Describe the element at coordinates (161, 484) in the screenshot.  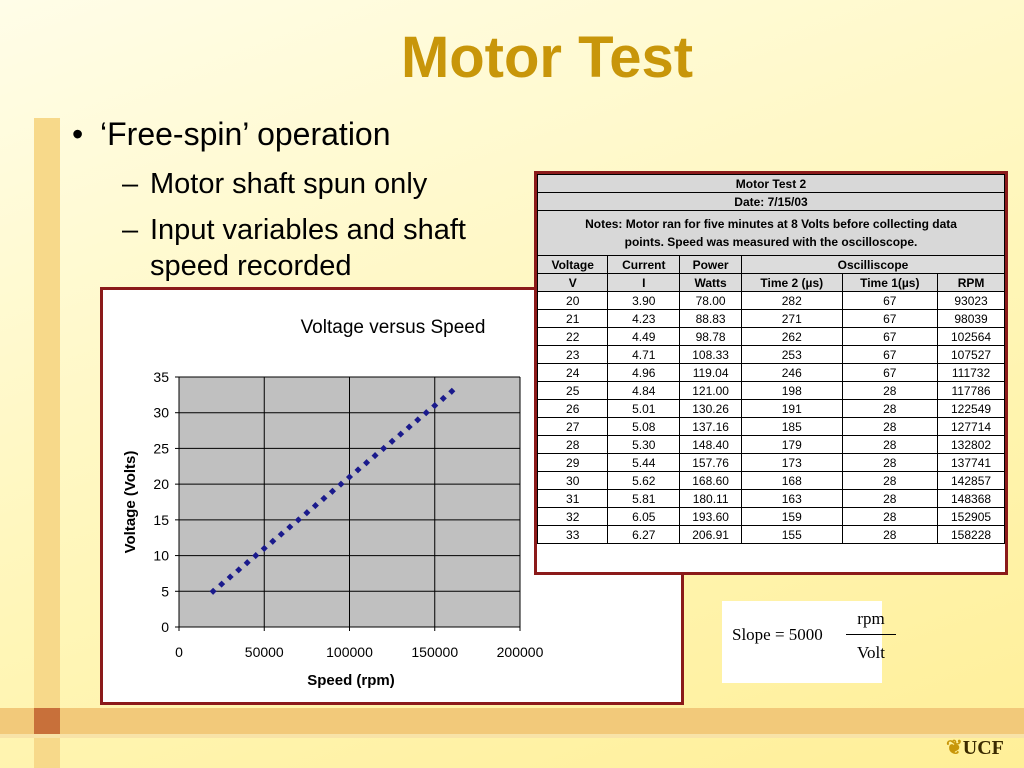
I see `y-tick-label: 20` at that location.